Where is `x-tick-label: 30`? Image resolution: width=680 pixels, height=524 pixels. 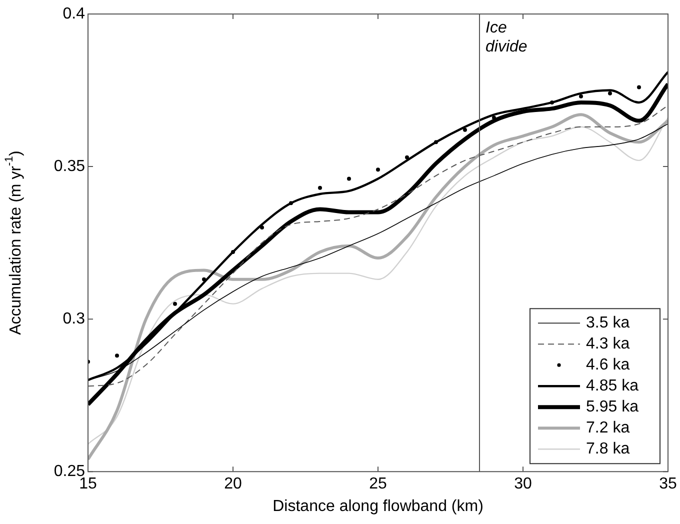 x-tick-label: 30 is located at coordinates (523, 484).